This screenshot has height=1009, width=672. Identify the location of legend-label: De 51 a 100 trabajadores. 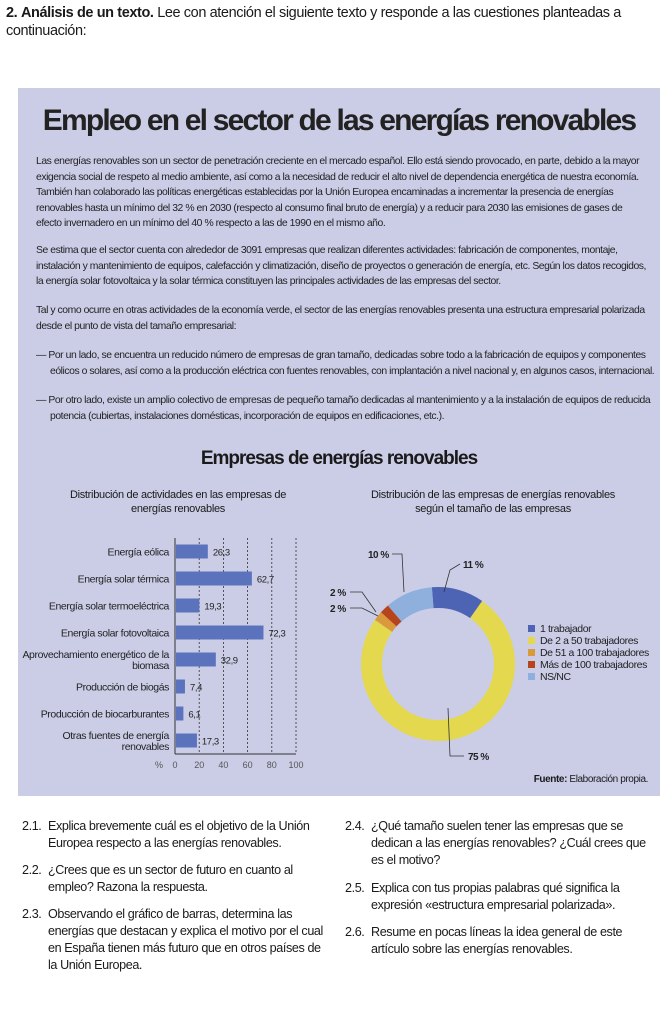
(594, 653).